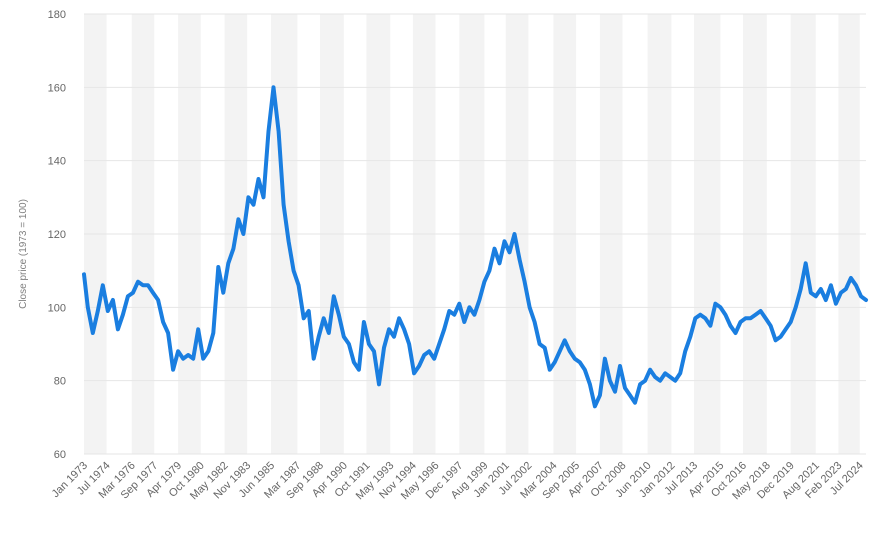  Describe the element at coordinates (57, 88) in the screenshot. I see `y-tick-label: 160` at that location.